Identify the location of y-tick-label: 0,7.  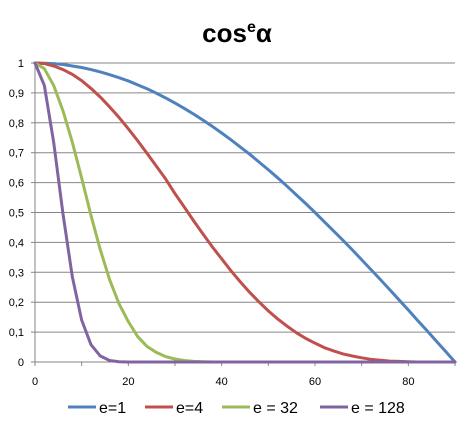
(16, 154).